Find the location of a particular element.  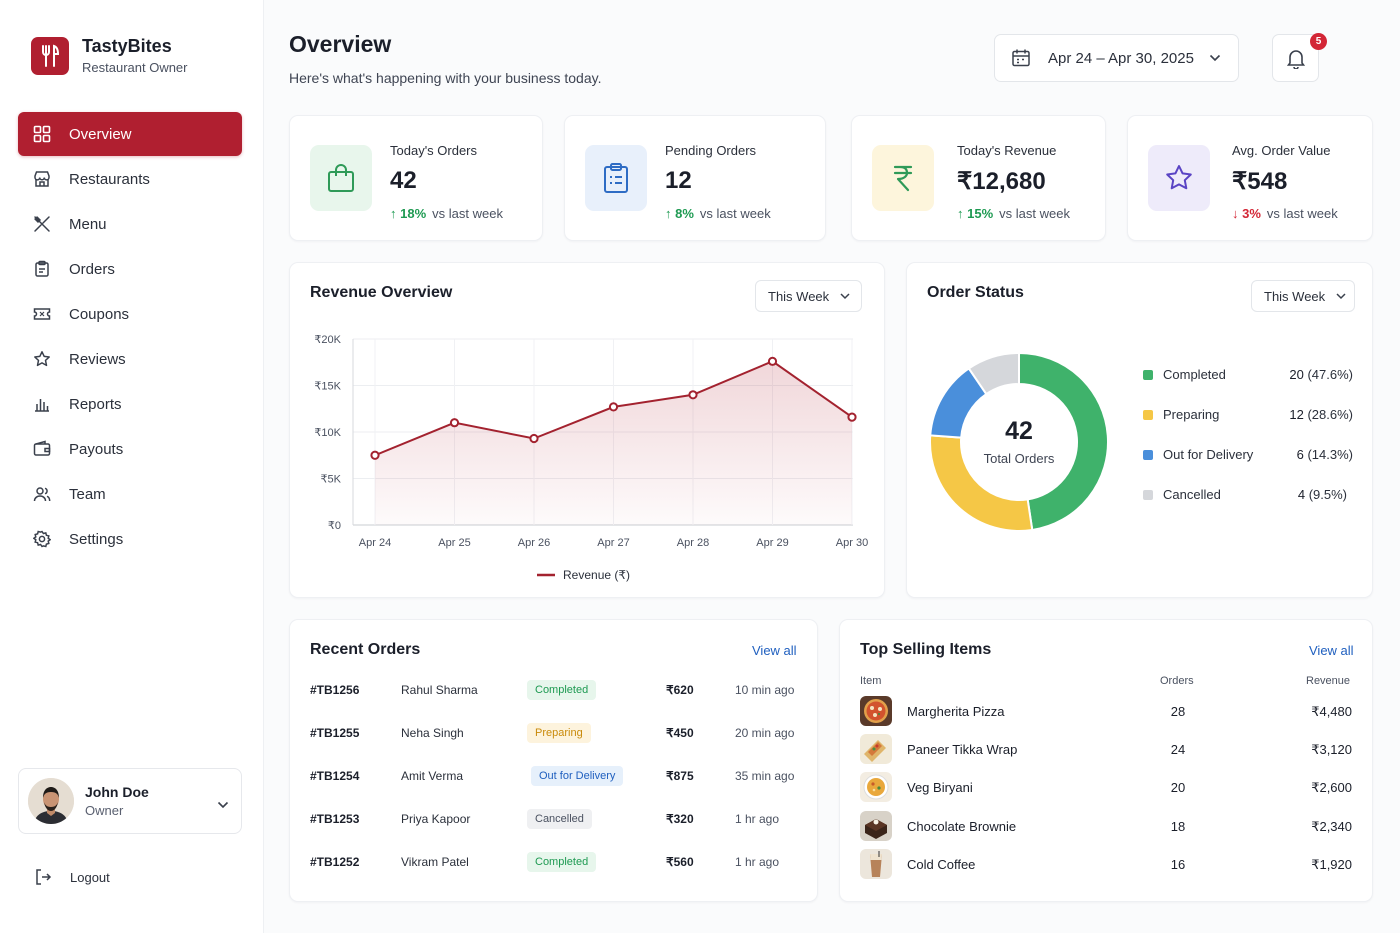

calendar-icon is located at coordinates (1021, 58).